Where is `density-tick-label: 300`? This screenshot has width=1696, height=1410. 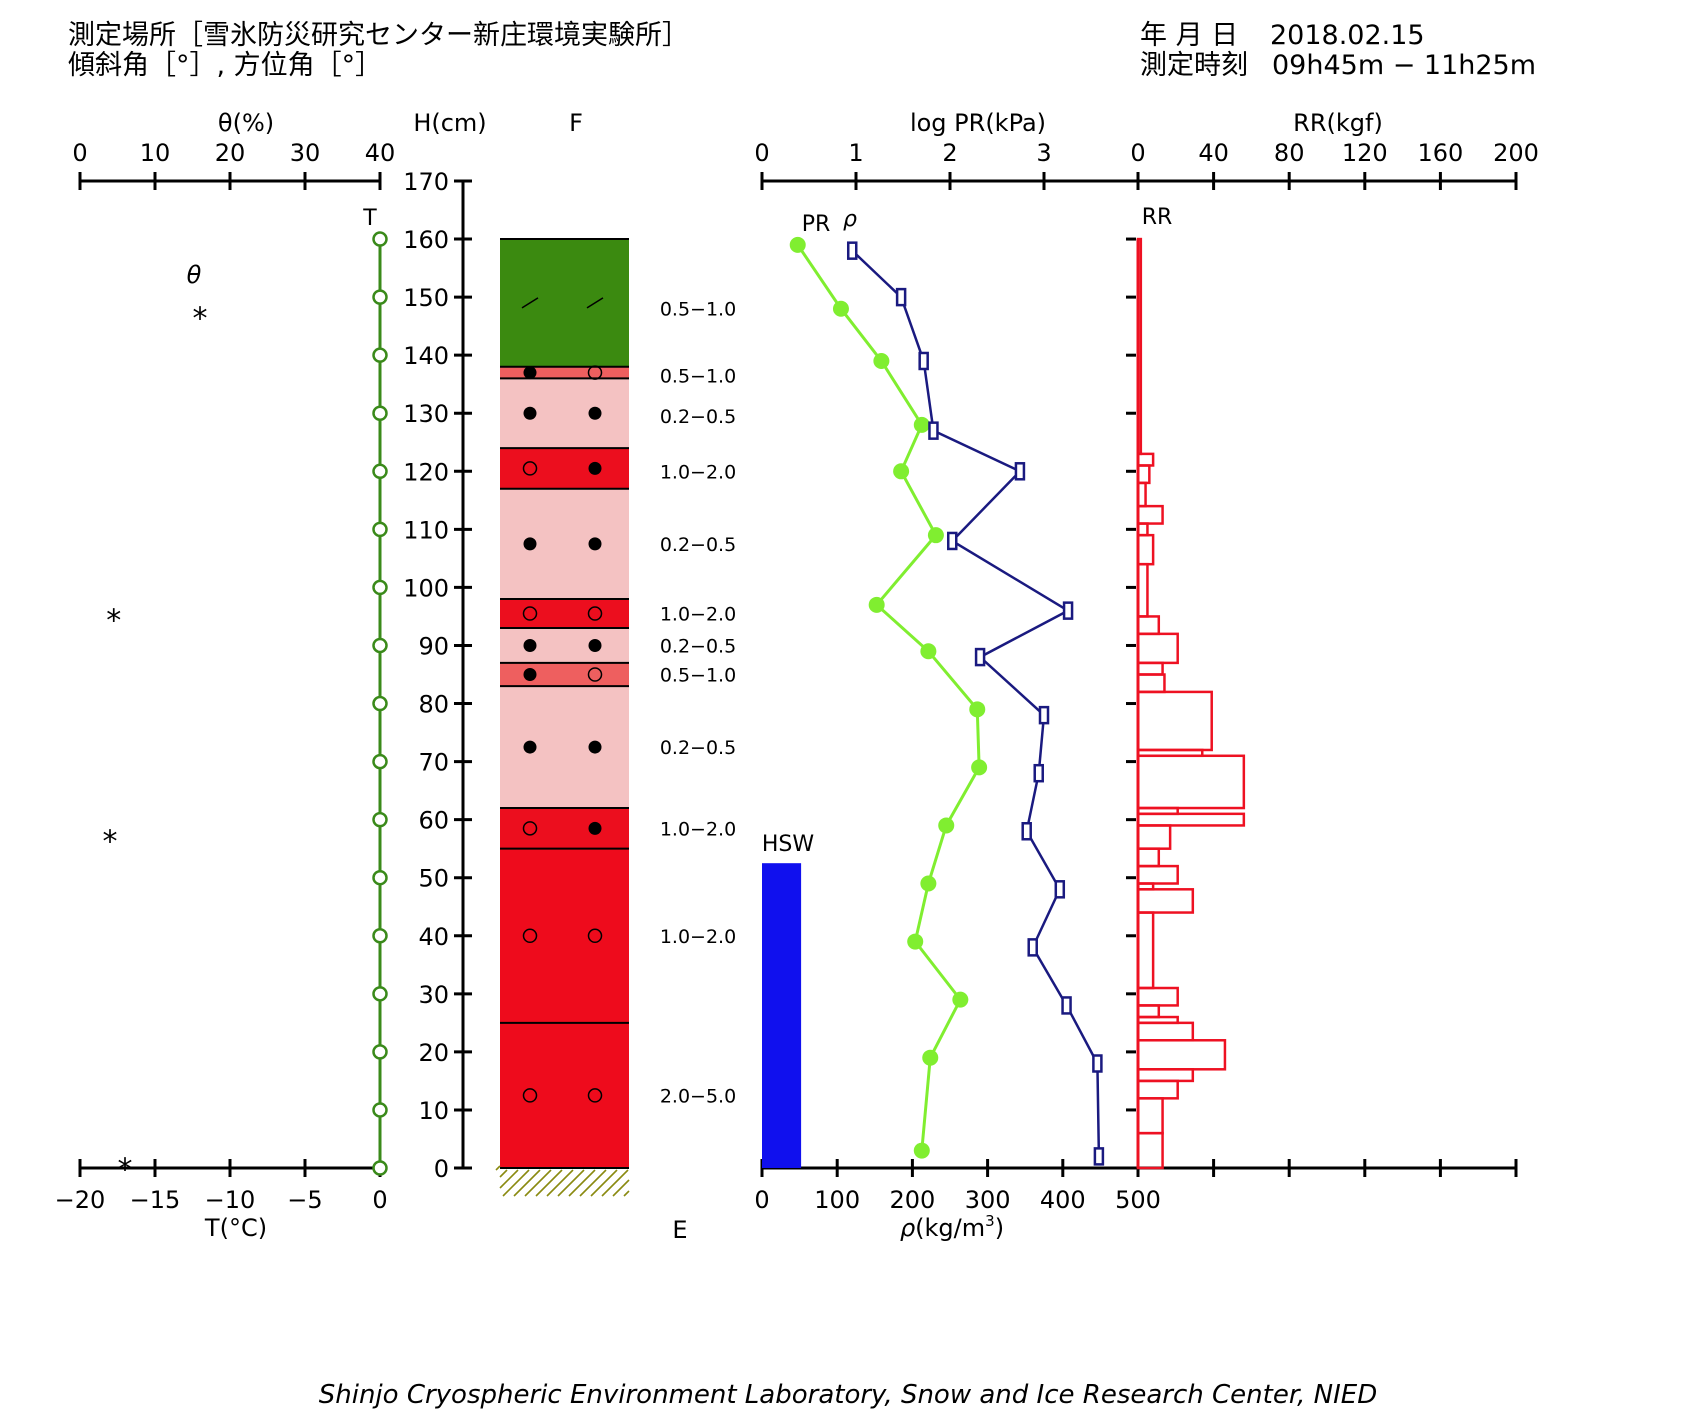
density-tick-label: 300 is located at coordinates (988, 1200).